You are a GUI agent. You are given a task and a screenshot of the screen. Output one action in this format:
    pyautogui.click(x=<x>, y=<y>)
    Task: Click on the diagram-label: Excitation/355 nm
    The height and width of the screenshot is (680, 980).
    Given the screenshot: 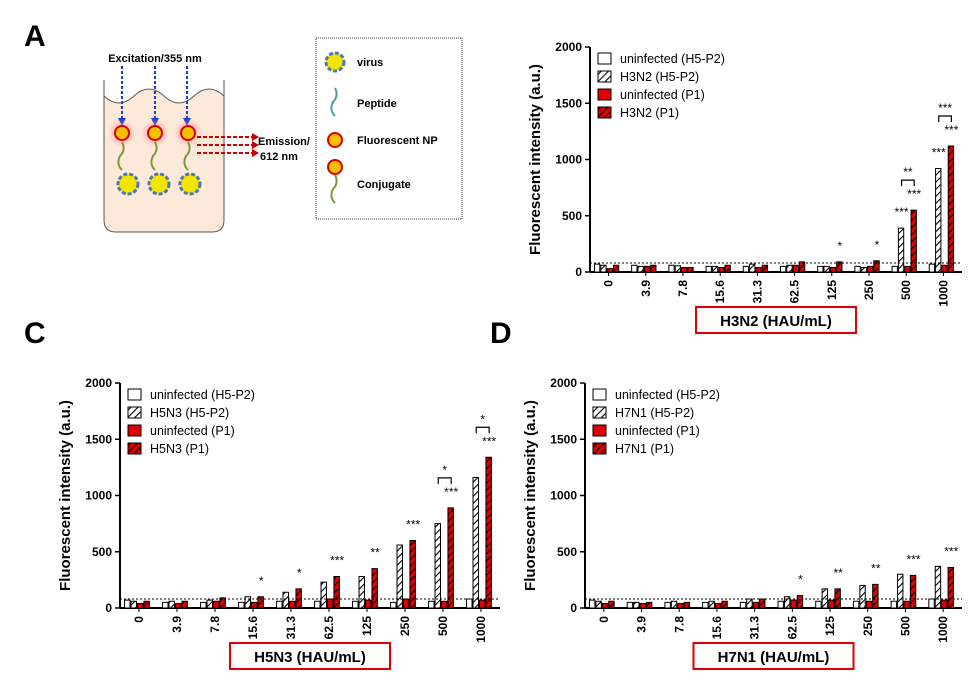 What is the action you would take?
    pyautogui.click(x=155, y=59)
    